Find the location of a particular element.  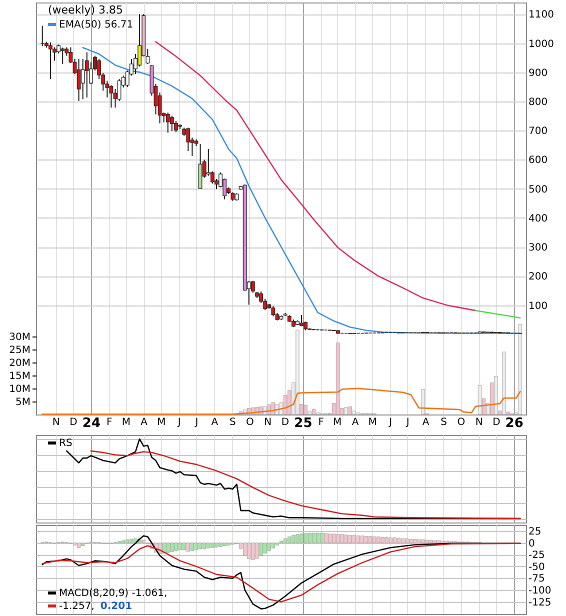

y2-tick-label: 5M is located at coordinates (23, 402).